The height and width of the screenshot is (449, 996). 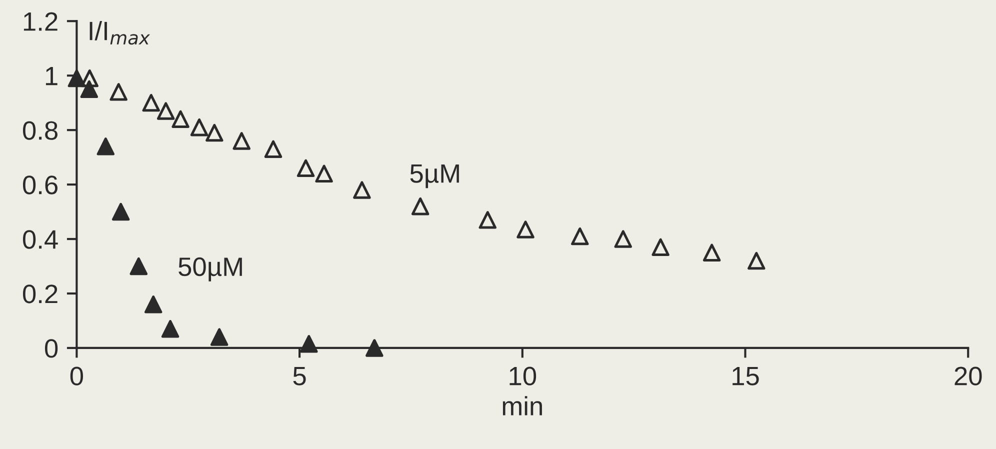 What do you see at coordinates (52, 76) in the screenshot?
I see `y-tick-label: 1` at bounding box center [52, 76].